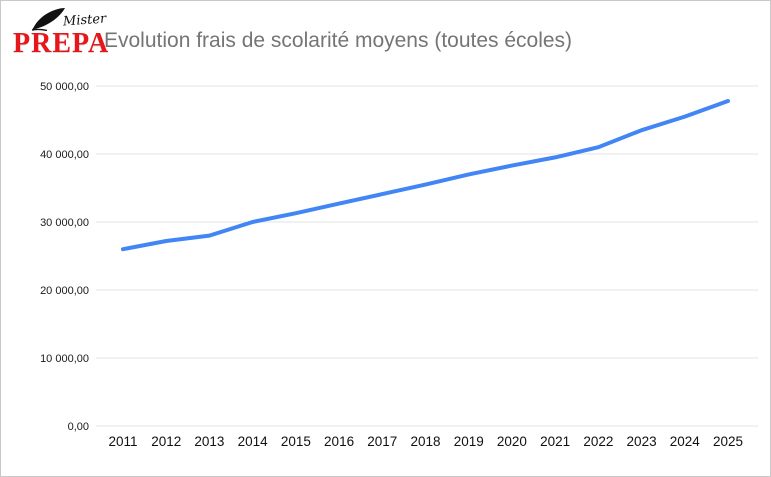  I want to click on x-axis-tick-label: 2016, so click(339, 441).